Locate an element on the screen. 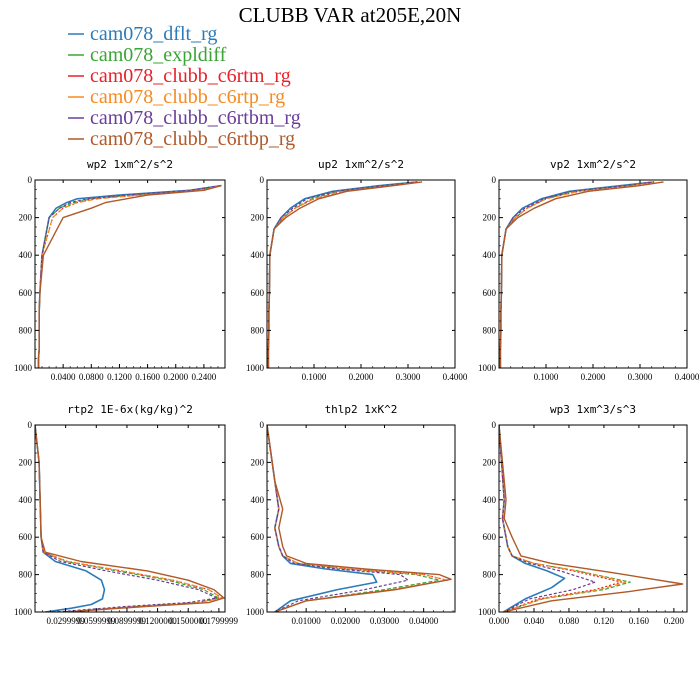 The width and height of the screenshot is (700, 700). x-tick-label: 0.1500000 is located at coordinates (188, 621).